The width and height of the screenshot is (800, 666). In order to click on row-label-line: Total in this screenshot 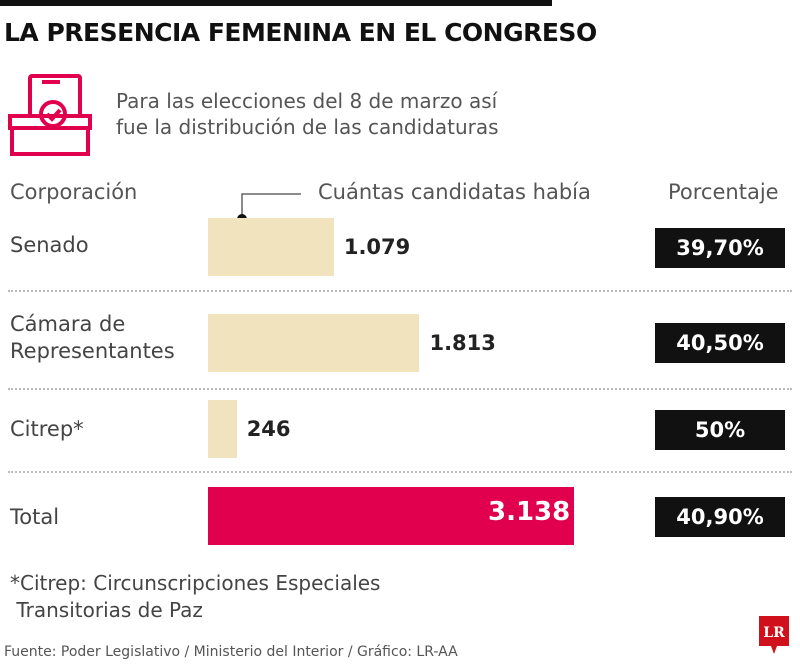, I will do `click(35, 517)`.